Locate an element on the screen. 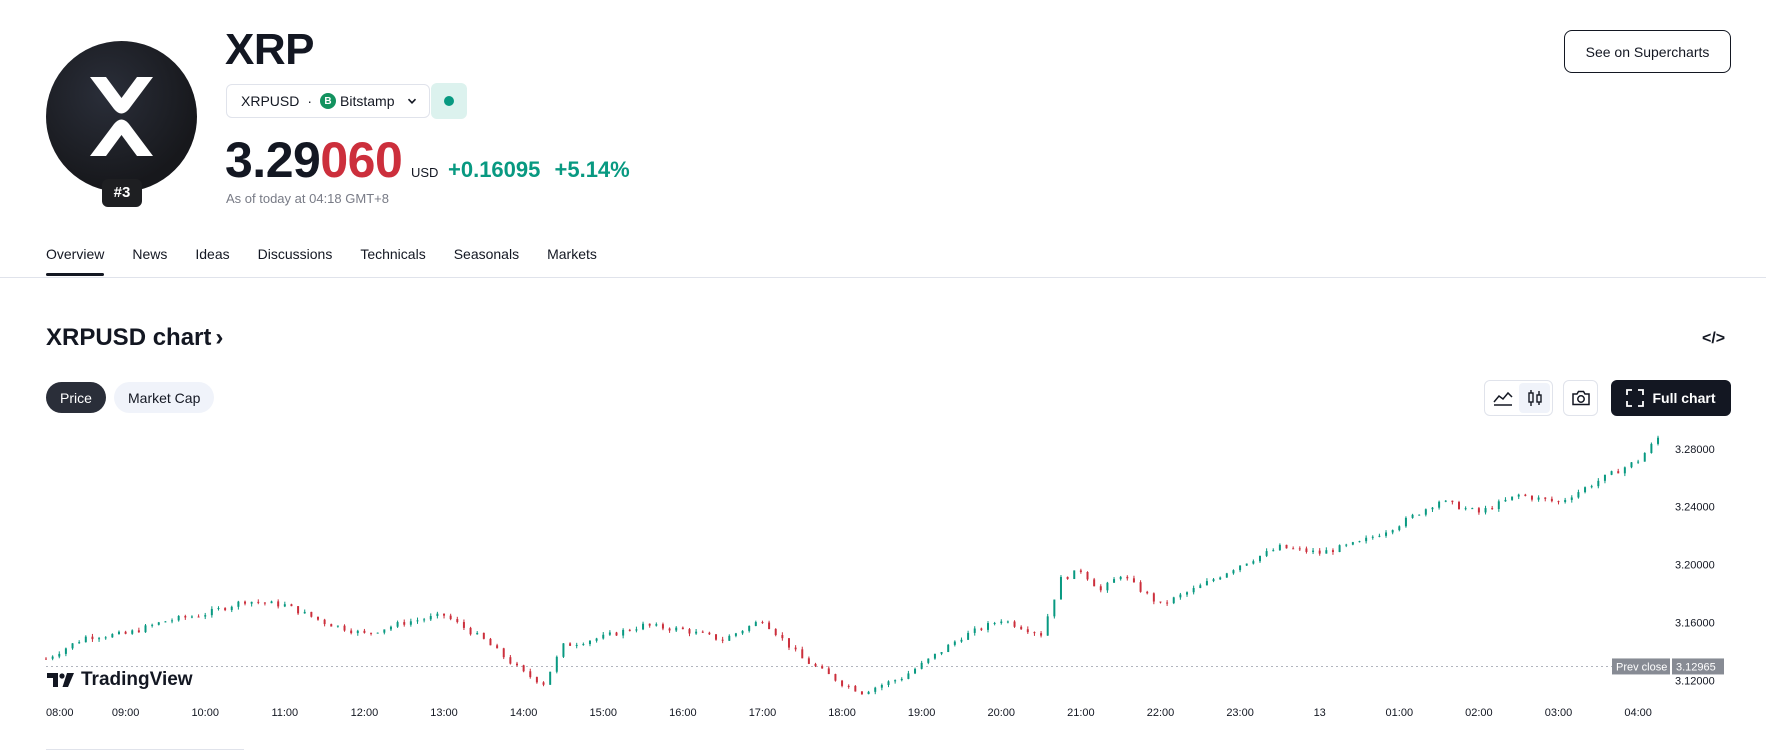 The width and height of the screenshot is (1766, 752). embed-code-icon: </> is located at coordinates (1714, 338).